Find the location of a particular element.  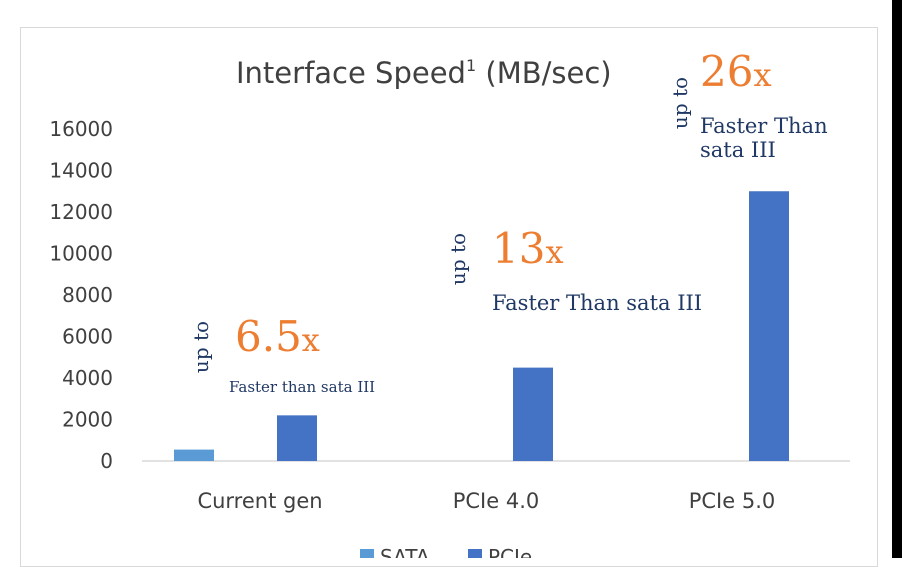

window-edge is located at coordinates (897, 279).